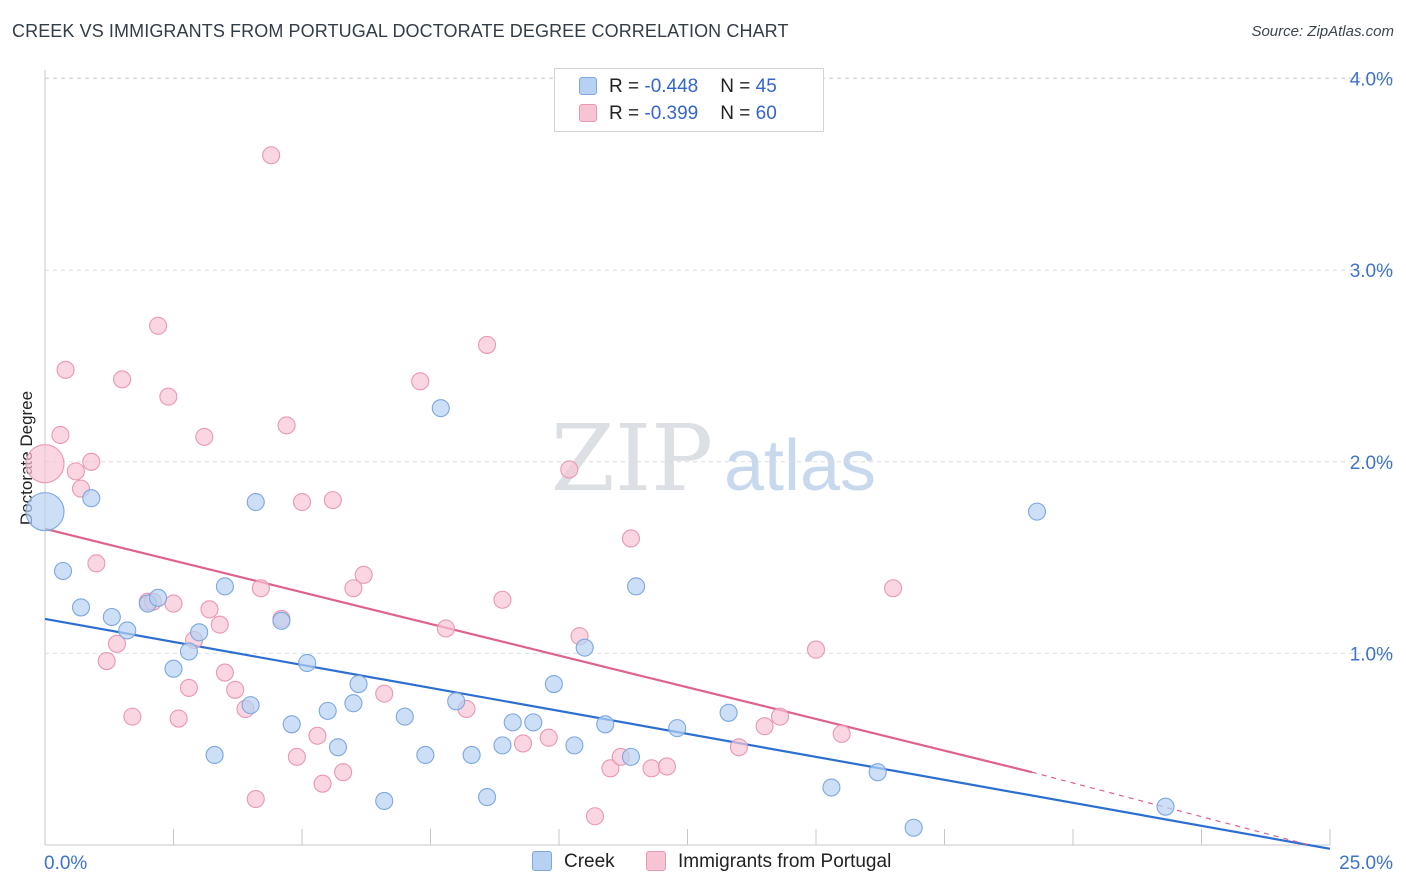  What do you see at coordinates (738, 113) in the screenshot?
I see `legend-n-label-portugal: N =` at bounding box center [738, 113].